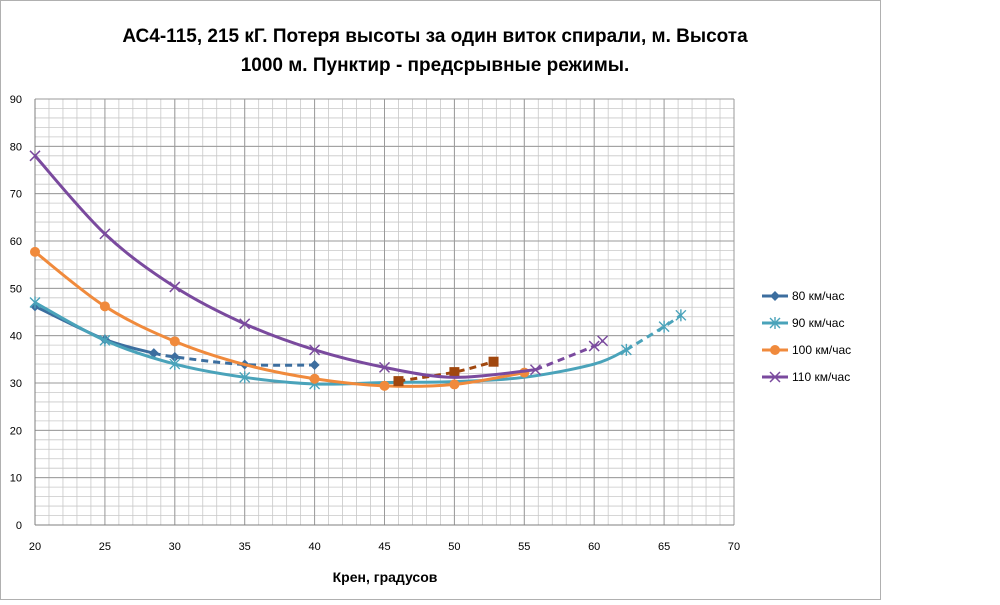 The width and height of the screenshot is (1000, 605). I want to click on legend-item-3: 100 км/час, so click(806, 350).